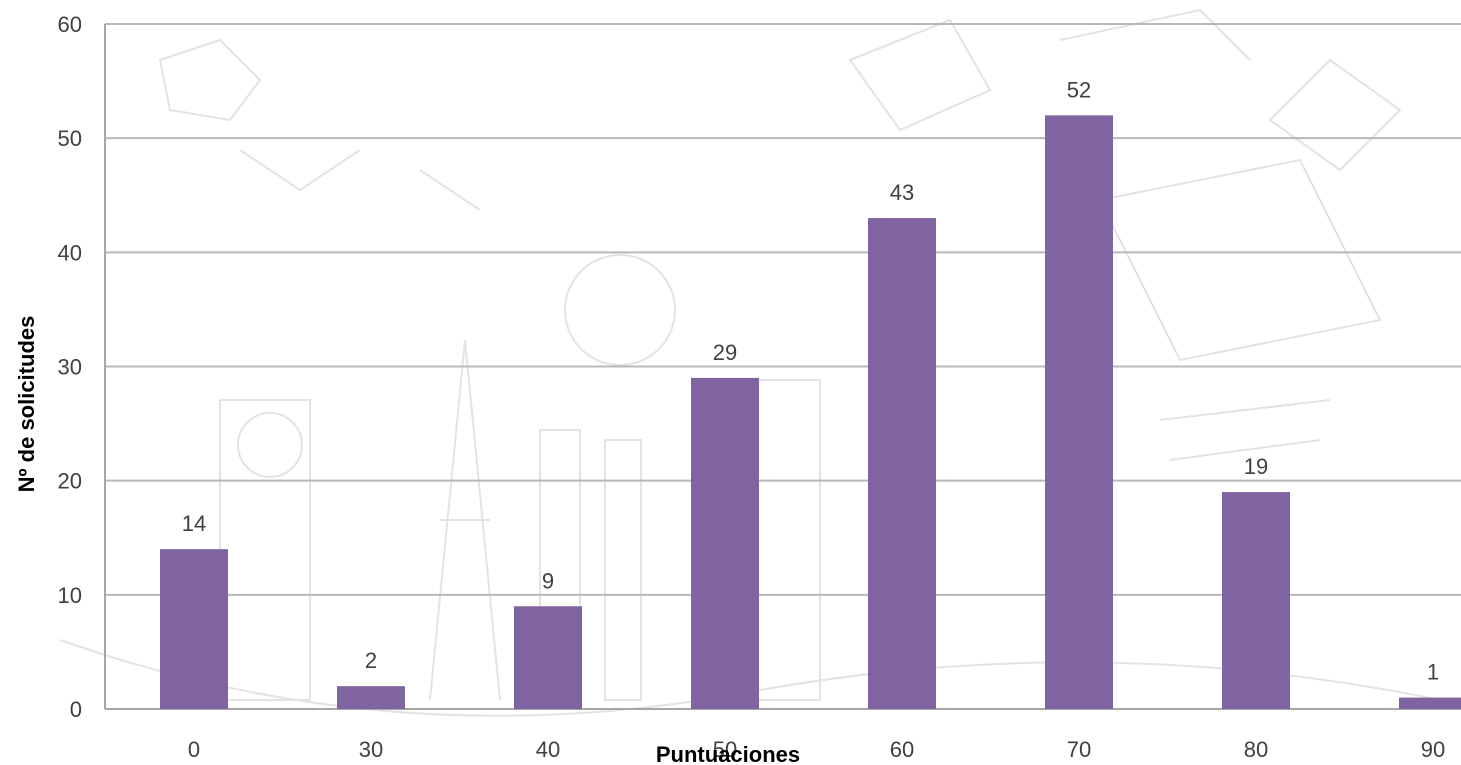  I want to click on data-label: 29, so click(725, 352).